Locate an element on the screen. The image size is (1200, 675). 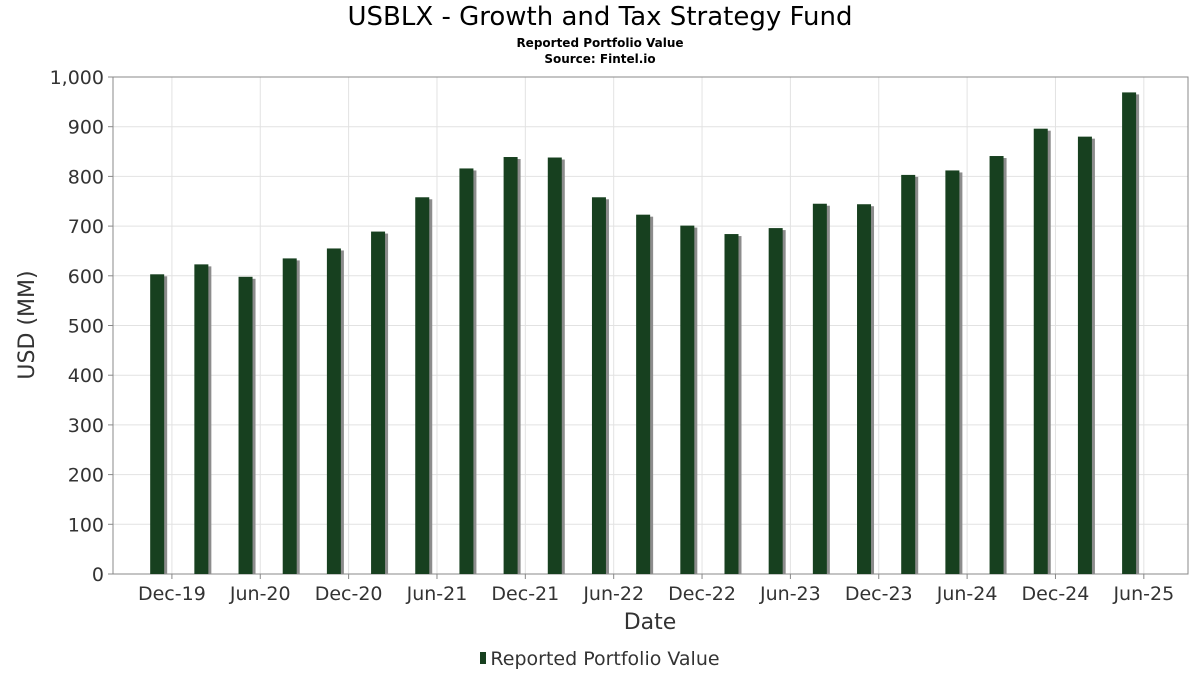
y-tick-label: 100 is located at coordinates (86, 525).